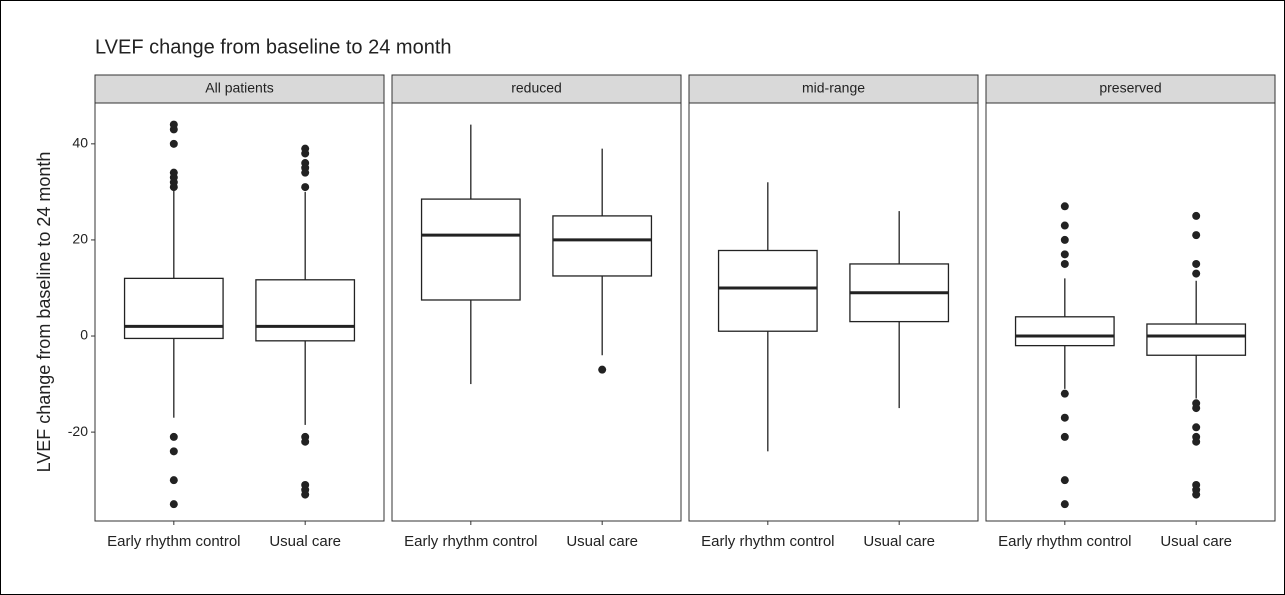 This screenshot has height=595, width=1285. What do you see at coordinates (80, 239) in the screenshot?
I see `y-tick-label: 20` at bounding box center [80, 239].